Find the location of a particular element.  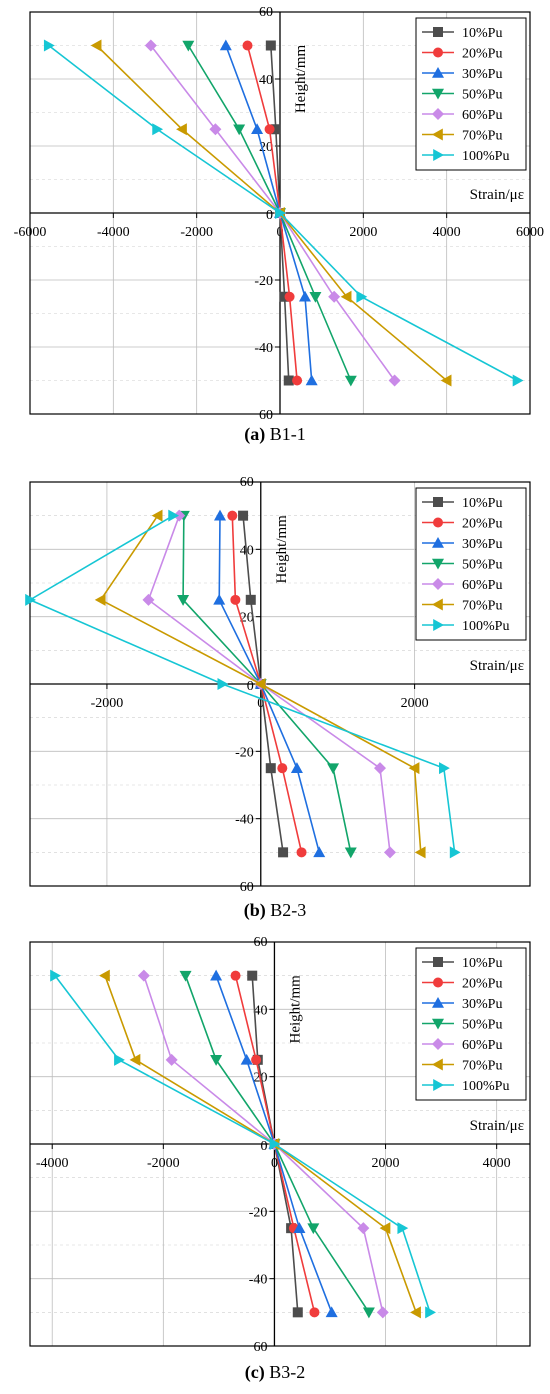

x-tick-label: 6000 is located at coordinates (530, 232).